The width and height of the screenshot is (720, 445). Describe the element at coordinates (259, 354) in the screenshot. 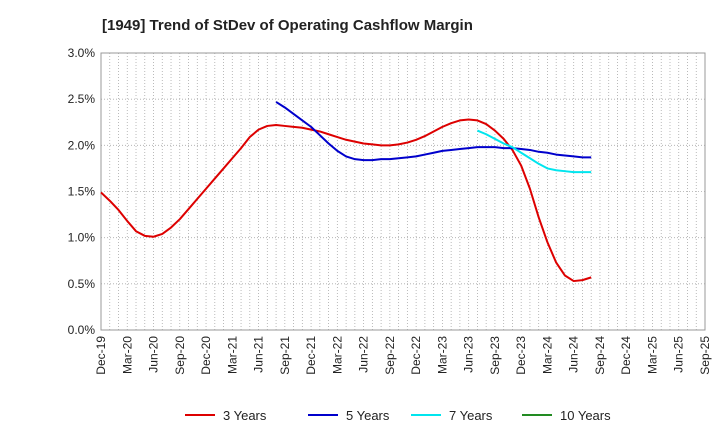

I see `x-tick-label: Jun-21` at that location.